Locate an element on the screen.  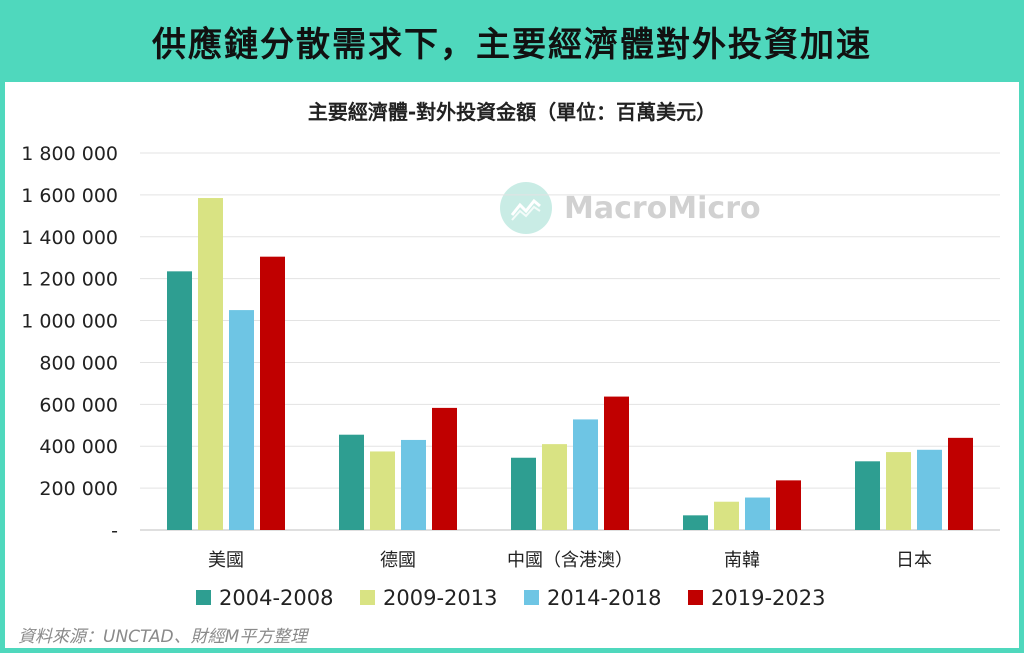
page-title: 供應鏈分散需求下，主要經濟體對外投資加速 is located at coordinates (512, 44).